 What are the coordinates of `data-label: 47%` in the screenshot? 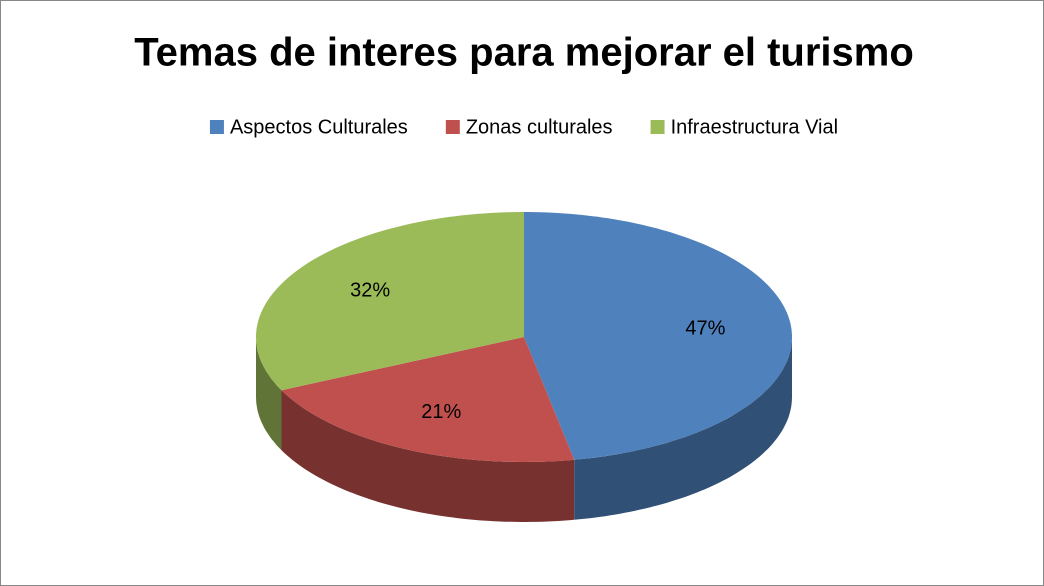 It's located at (705, 328).